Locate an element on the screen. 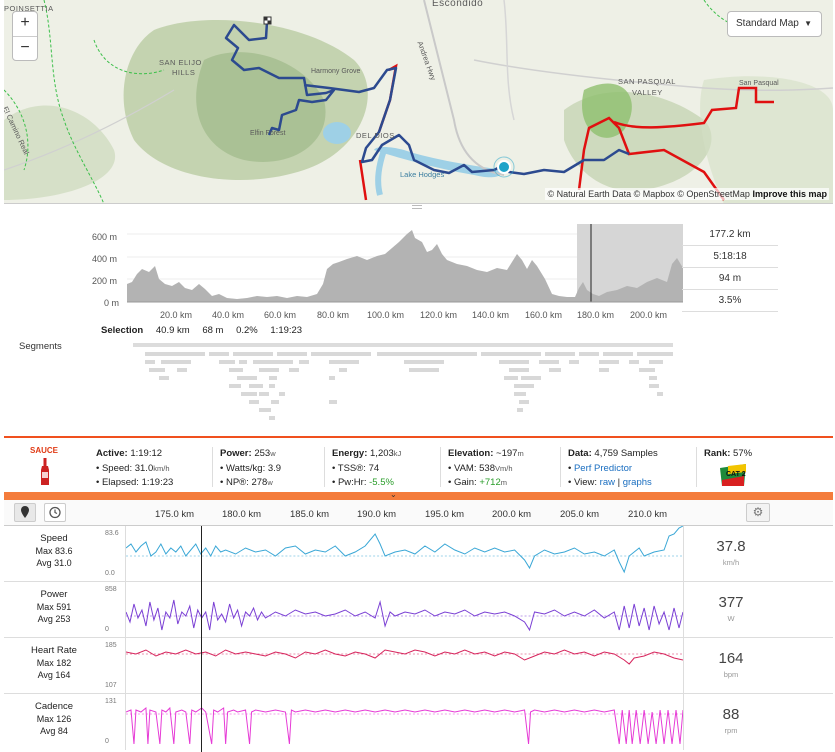 The image size is (835, 752). map-label-del-dios: DEL DIOS is located at coordinates (375, 135).